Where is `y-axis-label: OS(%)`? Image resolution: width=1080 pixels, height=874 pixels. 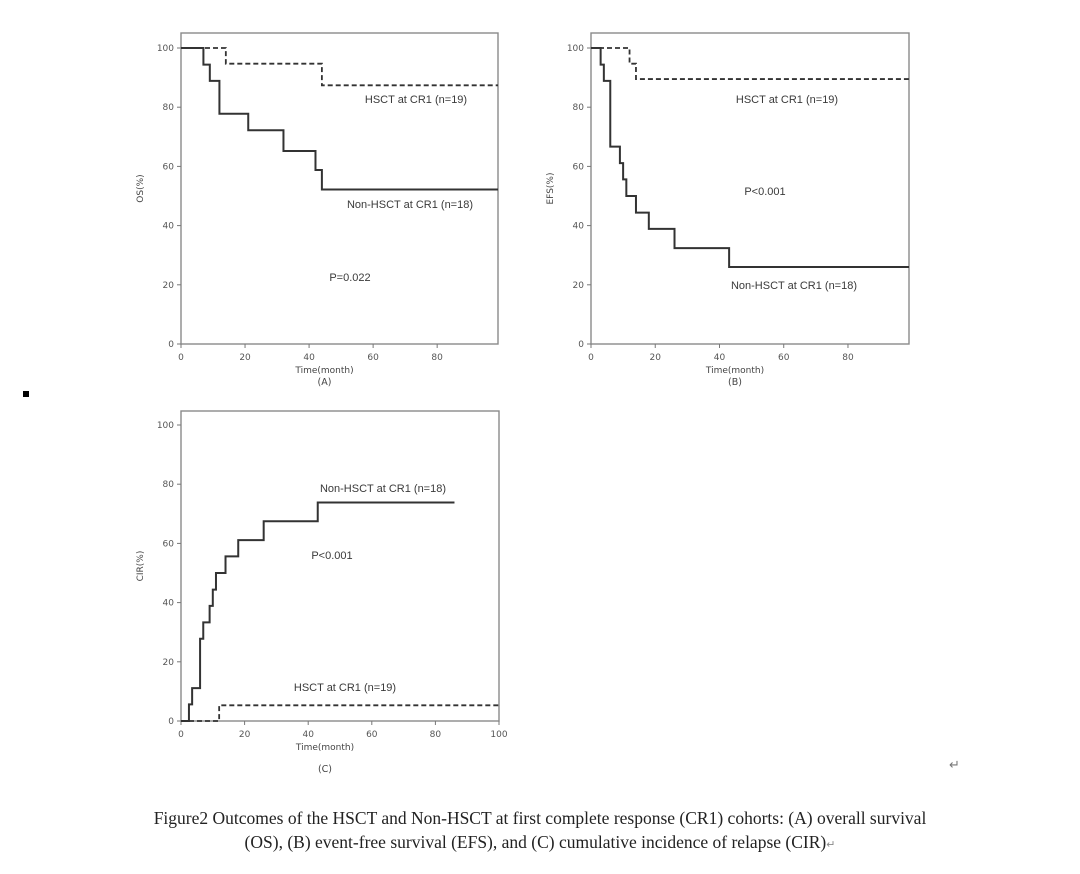
y-axis-label: OS(%) is located at coordinates (141, 188).